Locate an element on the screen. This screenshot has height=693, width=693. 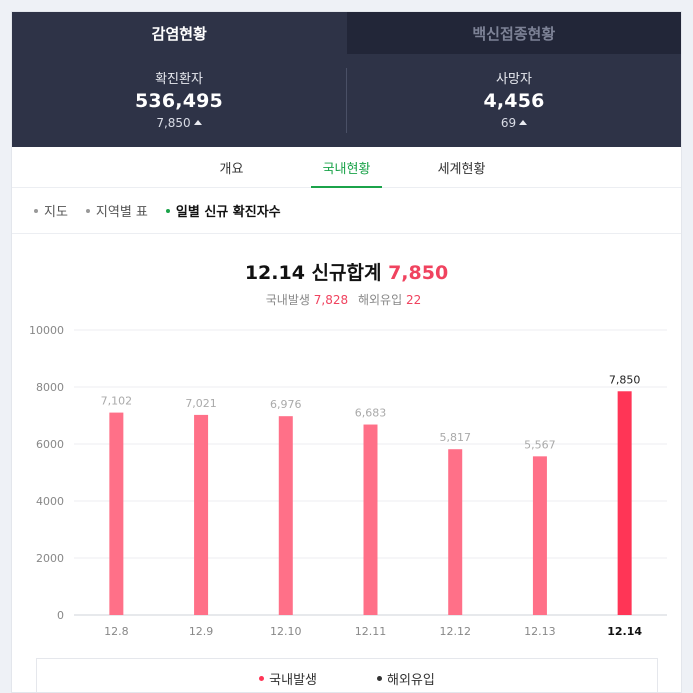
x-tick-label: 12.8 is located at coordinates (116, 631).